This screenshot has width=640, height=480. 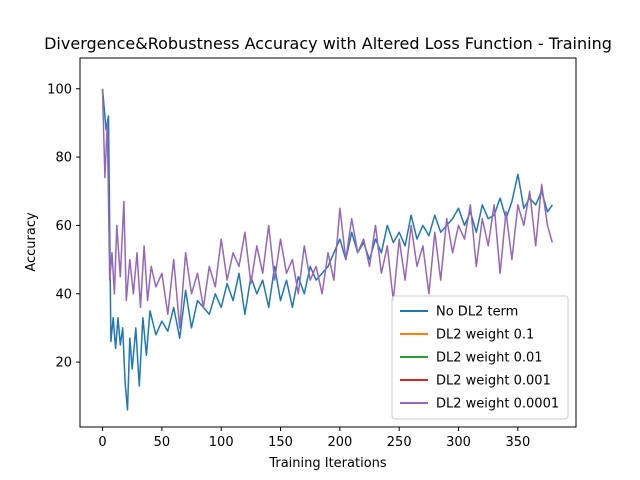 I want to click on x-tick-label: 350, so click(x=517, y=442).